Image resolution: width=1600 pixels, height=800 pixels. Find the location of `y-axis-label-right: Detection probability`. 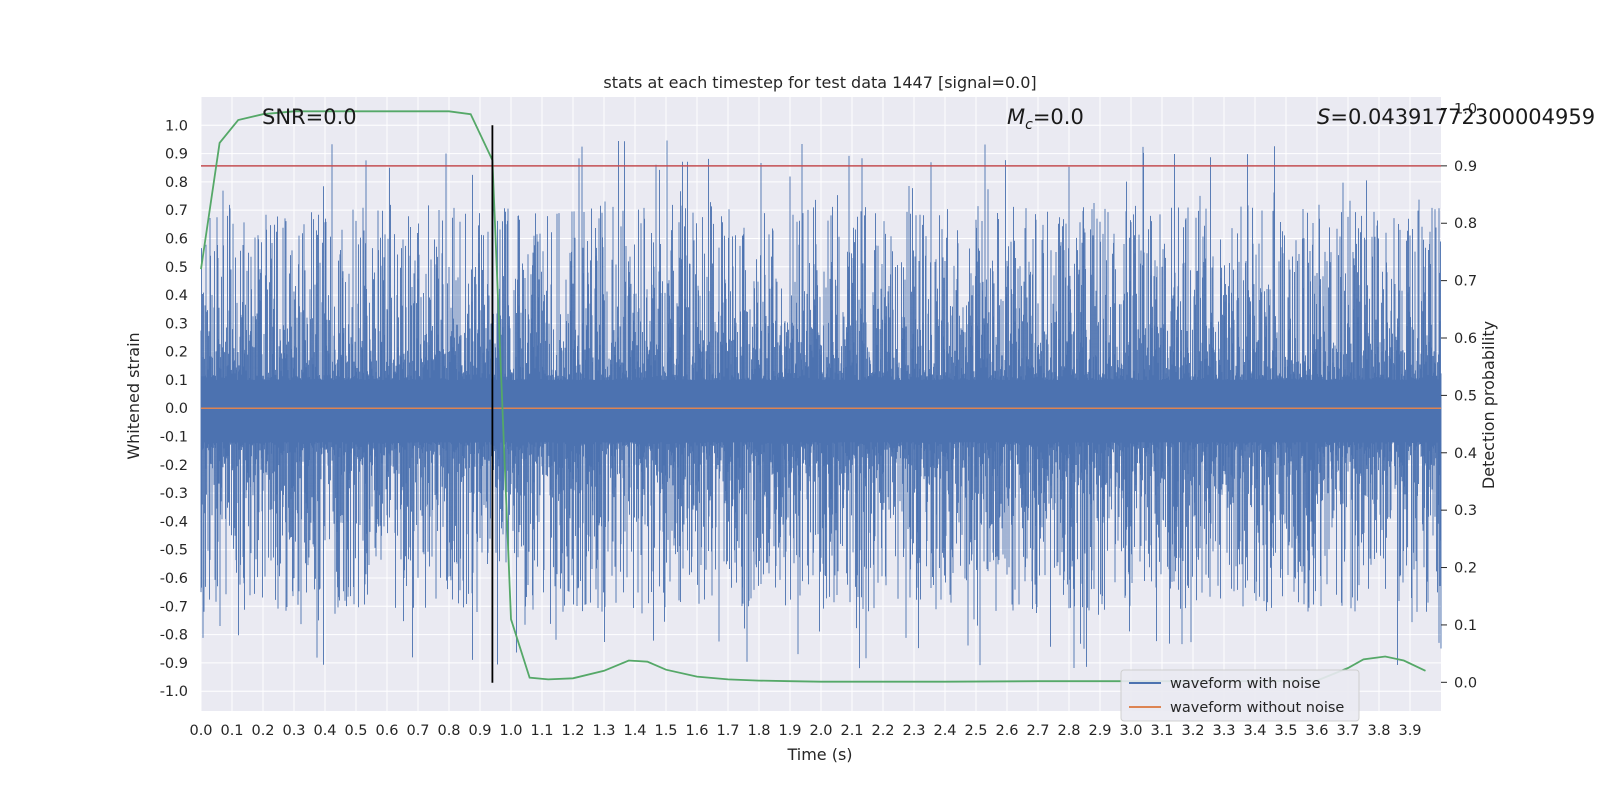

y-axis-label-right: Detection probability is located at coordinates (1488, 405).